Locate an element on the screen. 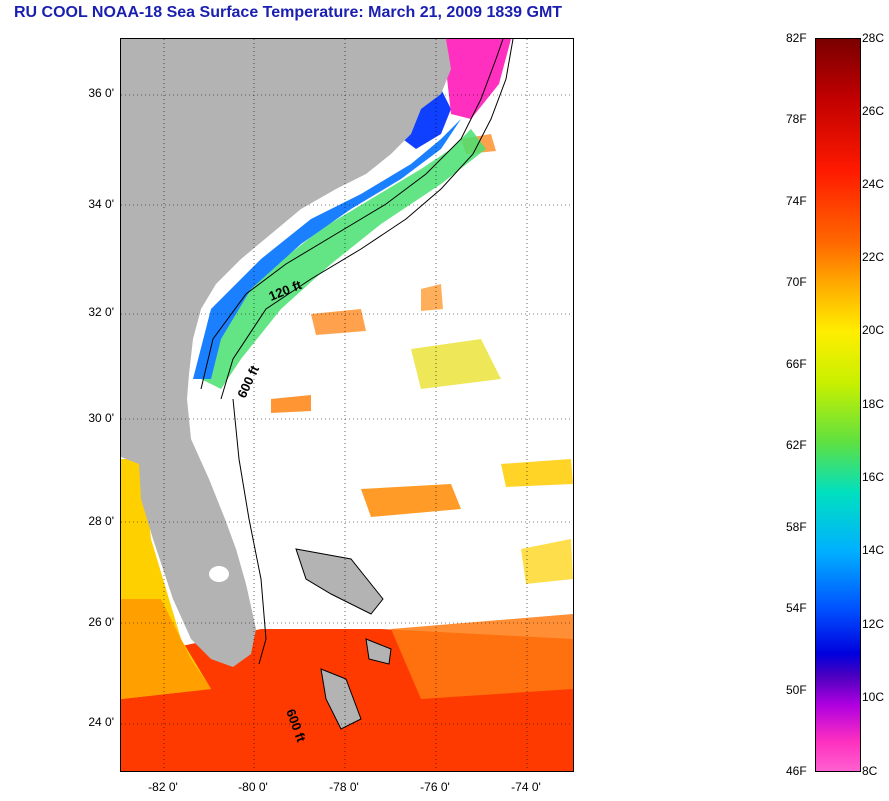 The image size is (889, 801). colorbar-c-label: 8C is located at coordinates (870, 771).